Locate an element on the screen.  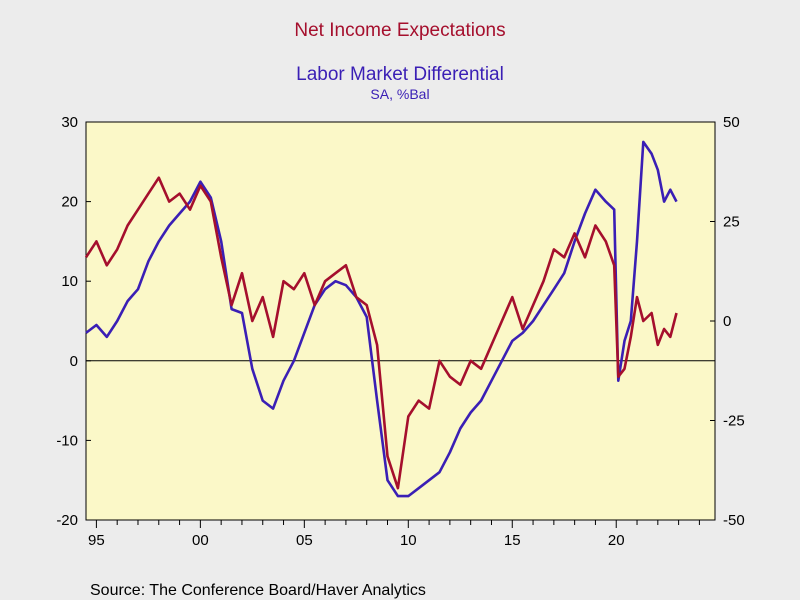
x-tick-label: 05 is located at coordinates (304, 540).